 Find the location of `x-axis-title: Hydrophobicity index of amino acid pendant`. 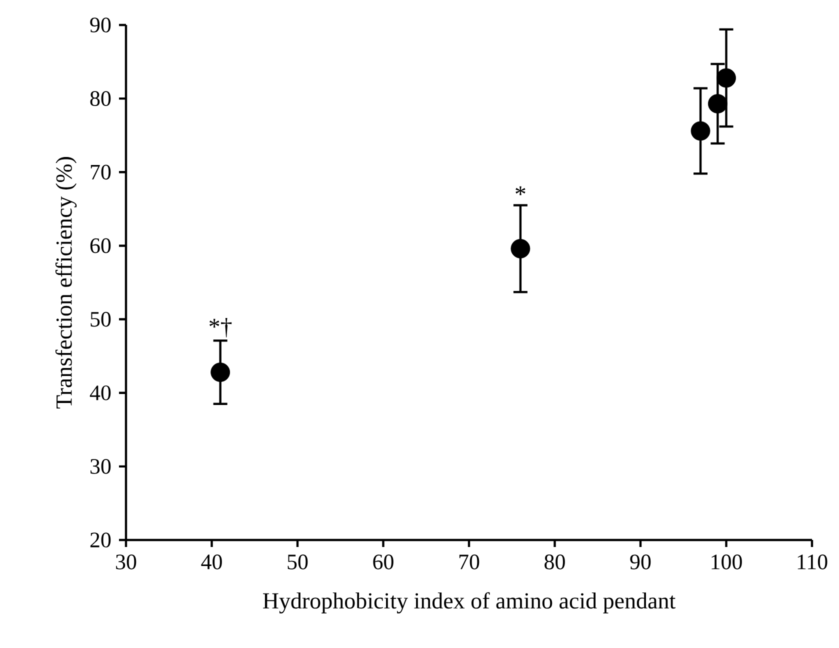

x-axis-title: Hydrophobicity index of amino acid pendant is located at coordinates (469, 603).